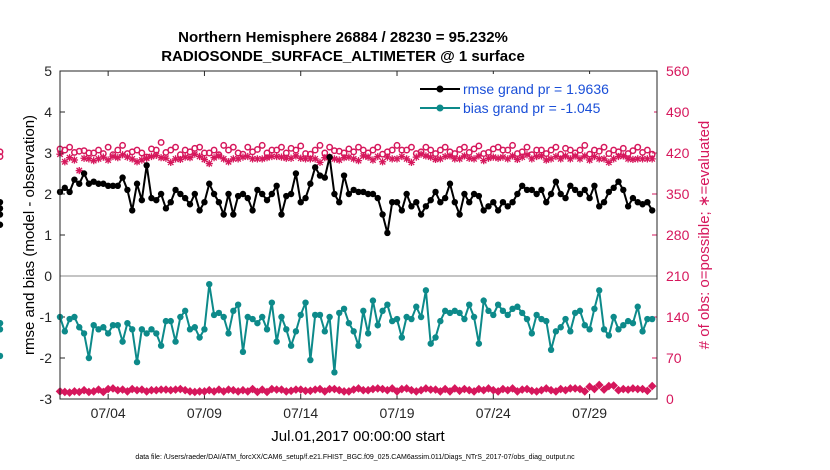 Image resolution: width=830 pixels, height=470 pixels. What do you see at coordinates (46, 317) in the screenshot?
I see `y-left-tick-label: -1` at bounding box center [46, 317].